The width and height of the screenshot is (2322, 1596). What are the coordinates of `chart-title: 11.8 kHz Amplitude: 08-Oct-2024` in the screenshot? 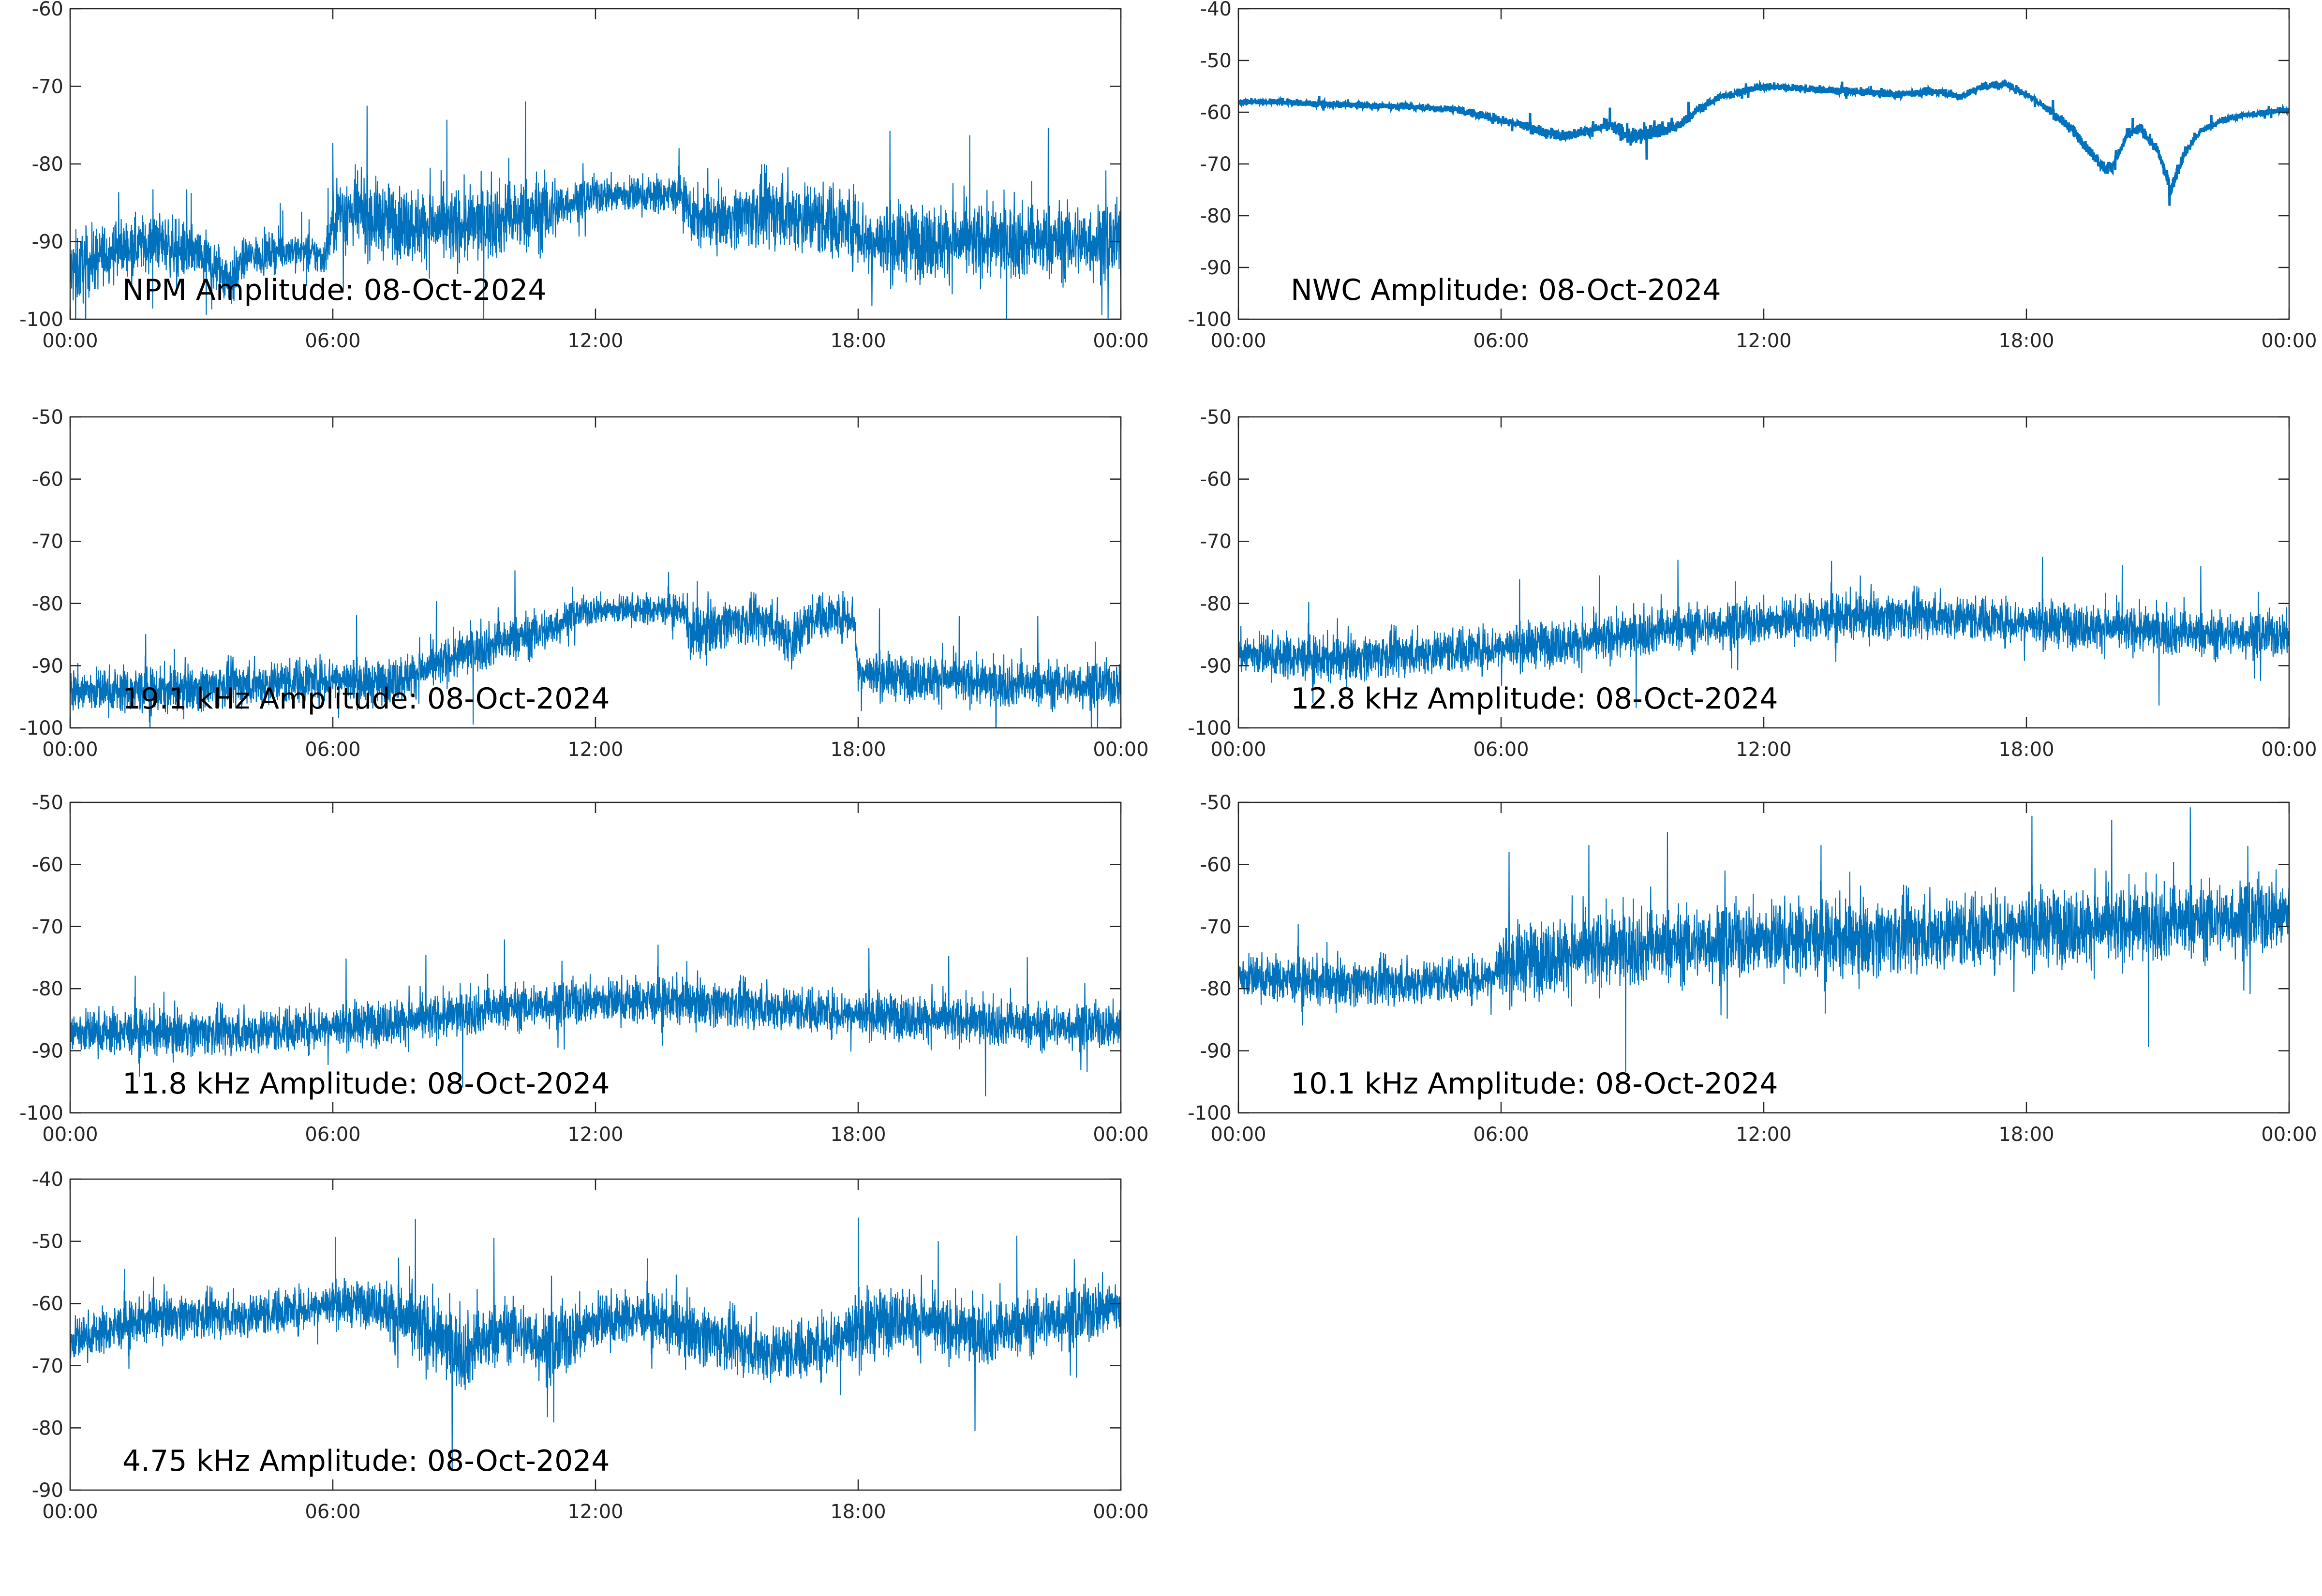 It's located at (366, 1084).